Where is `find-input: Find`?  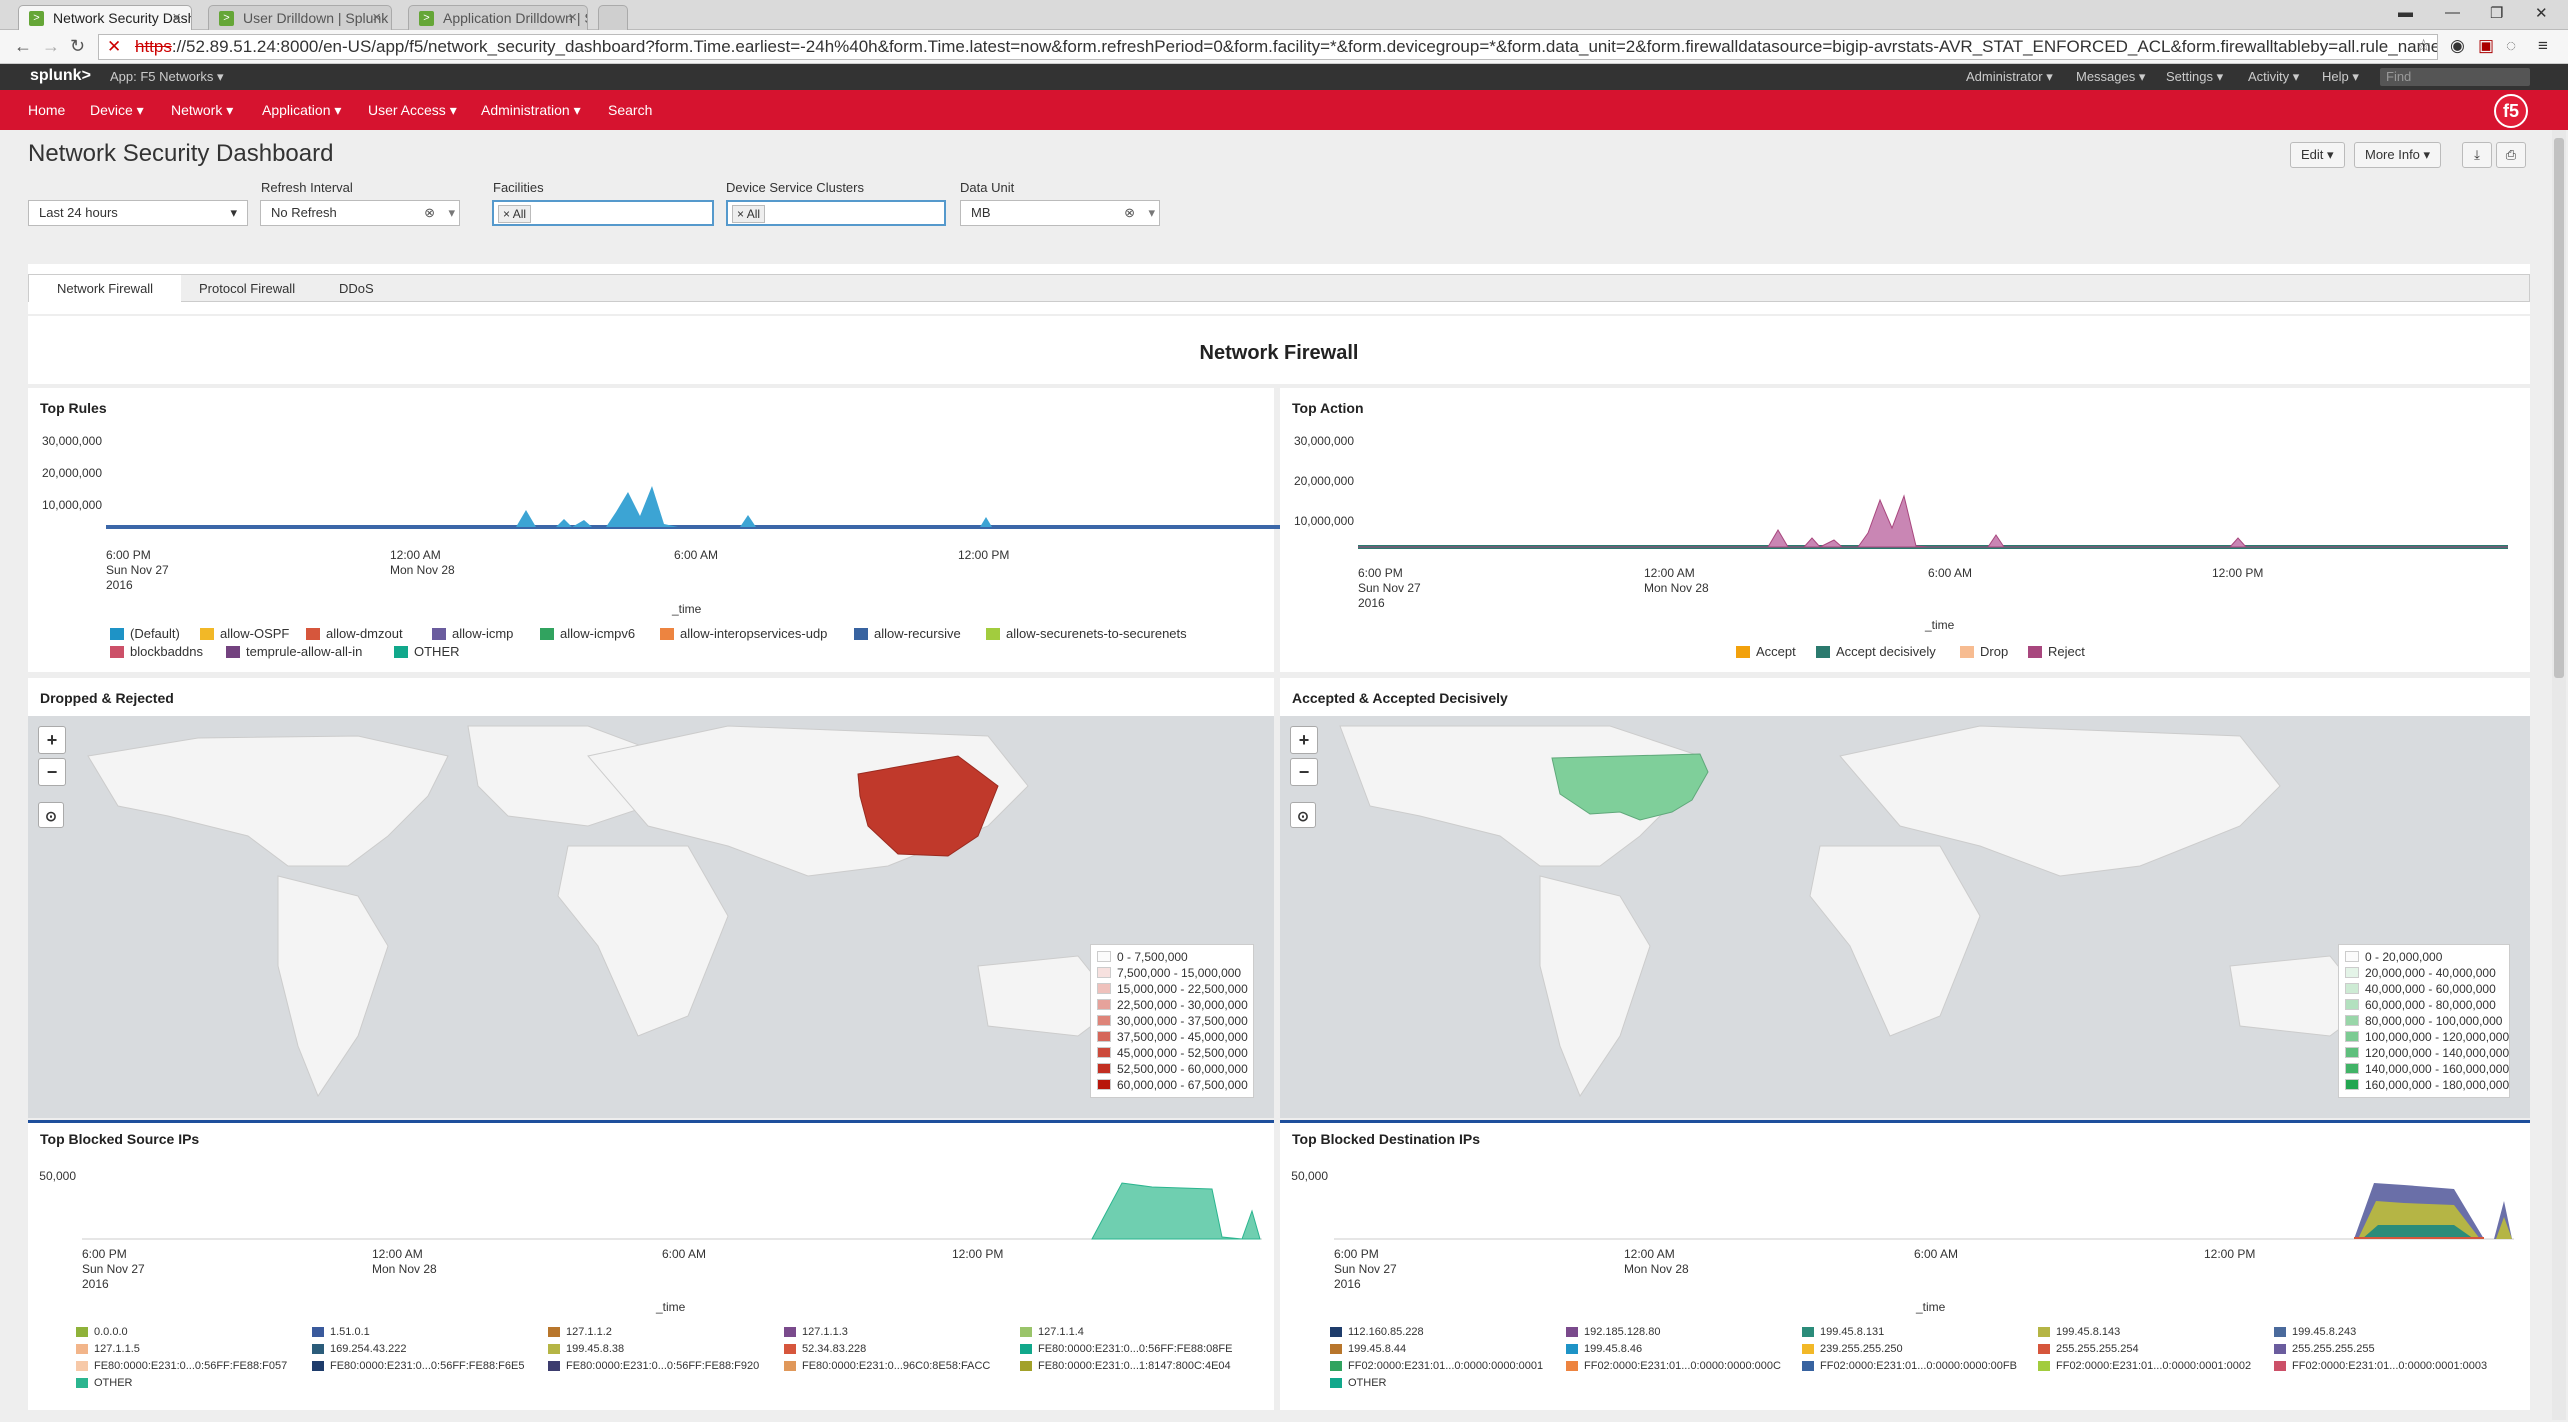 find-input: Find is located at coordinates (2455, 77).